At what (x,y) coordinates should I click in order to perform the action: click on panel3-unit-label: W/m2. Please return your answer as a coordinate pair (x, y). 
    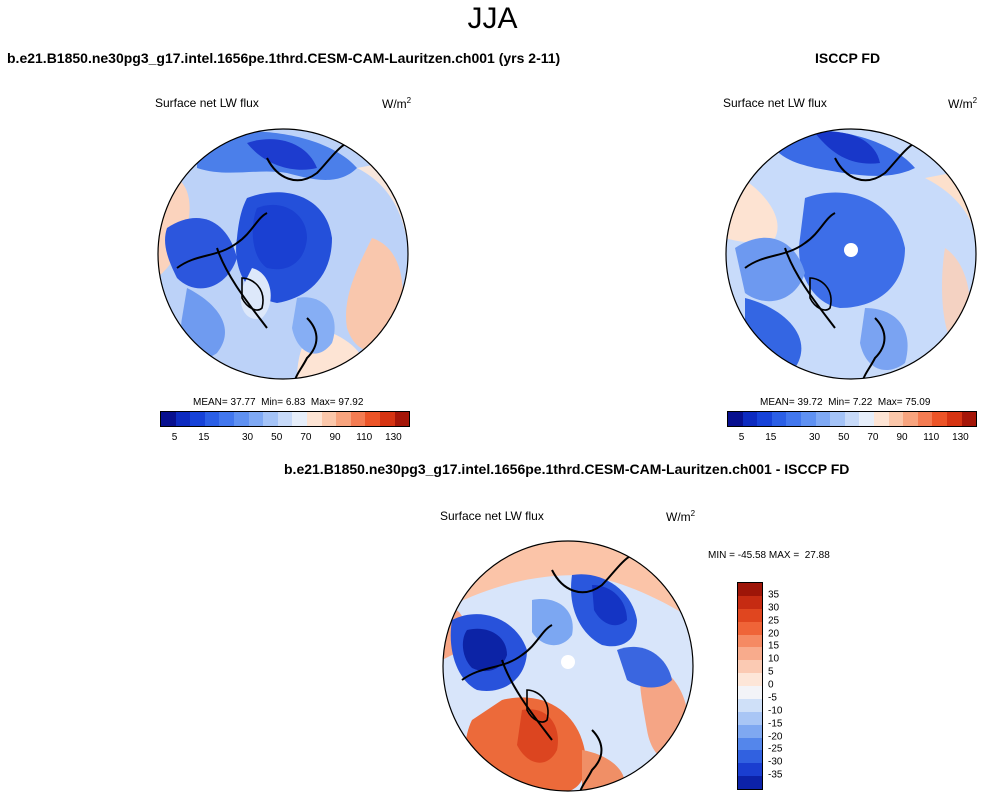
    Looking at the image, I should click on (681, 516).